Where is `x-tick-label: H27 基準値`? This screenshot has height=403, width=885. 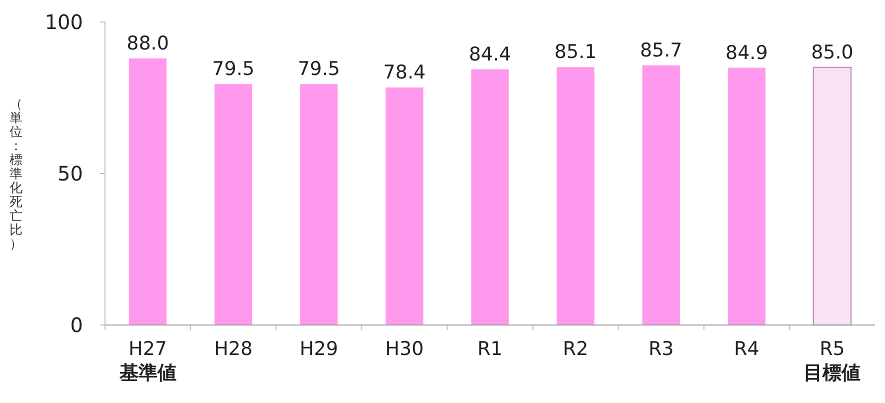 x-tick-label: H27 基準値 is located at coordinates (147, 361).